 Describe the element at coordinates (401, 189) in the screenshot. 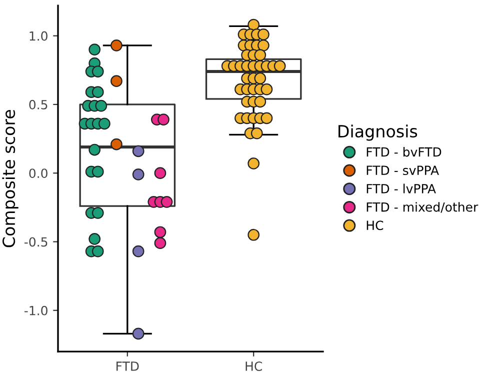

I see `legend-label: FTD - lvPPA` at that location.